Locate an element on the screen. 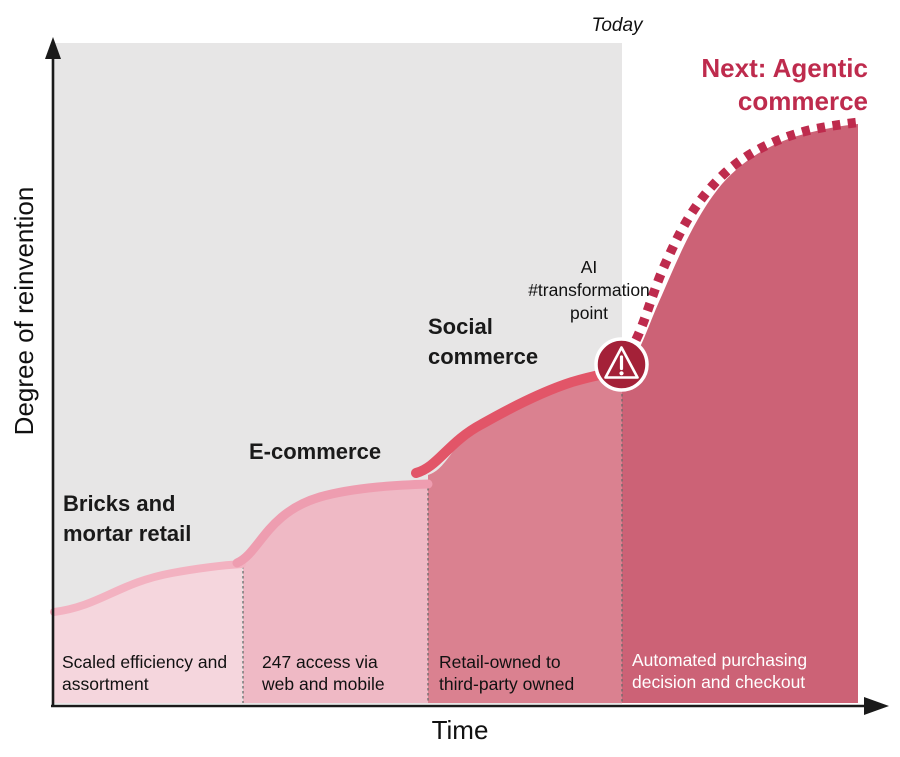 This screenshot has height=757, width=900. y-axis-label: Degree of reinvention is located at coordinates (24, 311).